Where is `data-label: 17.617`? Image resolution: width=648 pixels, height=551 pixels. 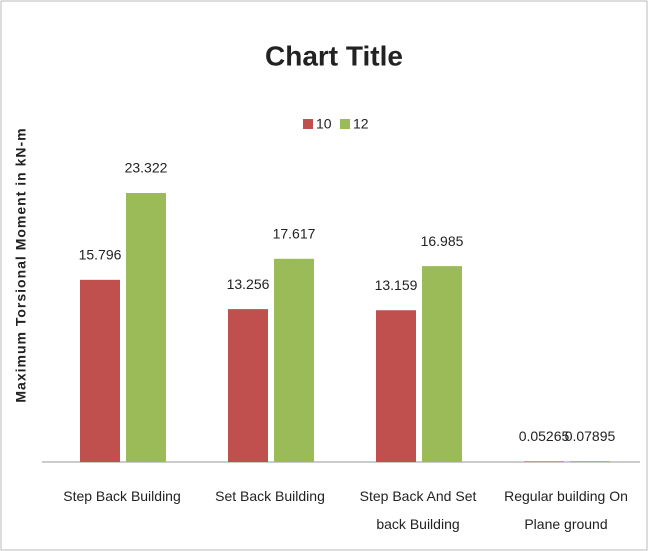
data-label: 17.617 is located at coordinates (294, 234).